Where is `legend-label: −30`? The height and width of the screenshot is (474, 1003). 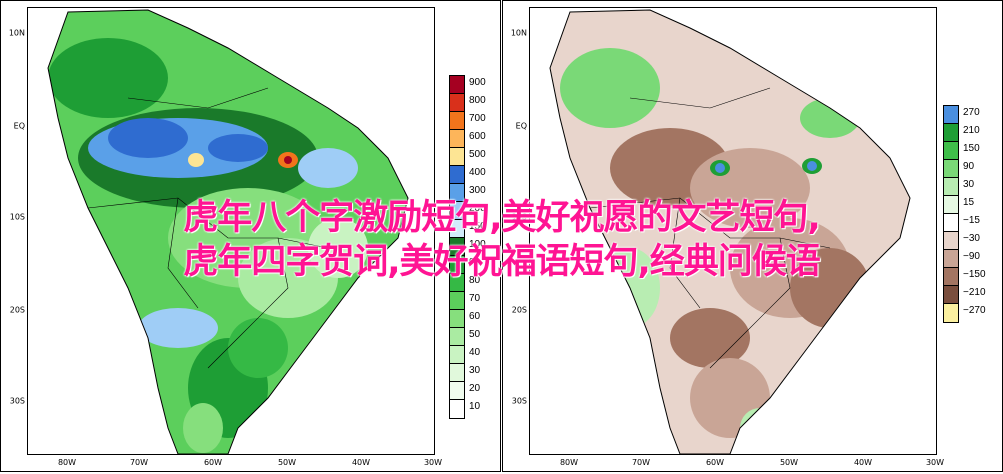 legend-label: −30 is located at coordinates (971, 238).